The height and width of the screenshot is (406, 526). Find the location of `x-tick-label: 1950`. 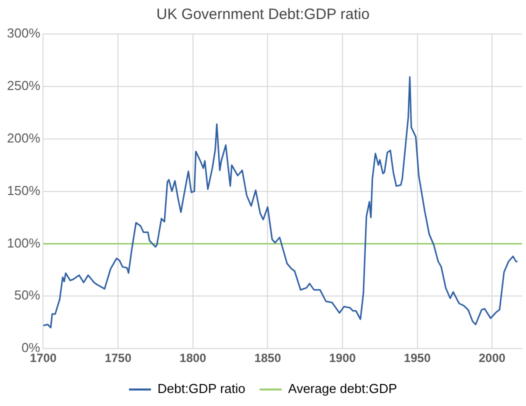

x-tick-label: 1950 is located at coordinates (417, 358).